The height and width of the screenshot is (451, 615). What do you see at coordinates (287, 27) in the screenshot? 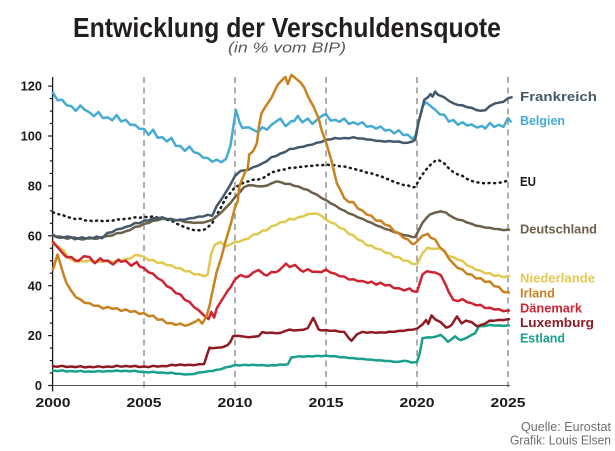
I see `svg-text:Entwicklung der Verschuldensqu: Entwicklung der Verschuldensquote` at bounding box center [287, 27].